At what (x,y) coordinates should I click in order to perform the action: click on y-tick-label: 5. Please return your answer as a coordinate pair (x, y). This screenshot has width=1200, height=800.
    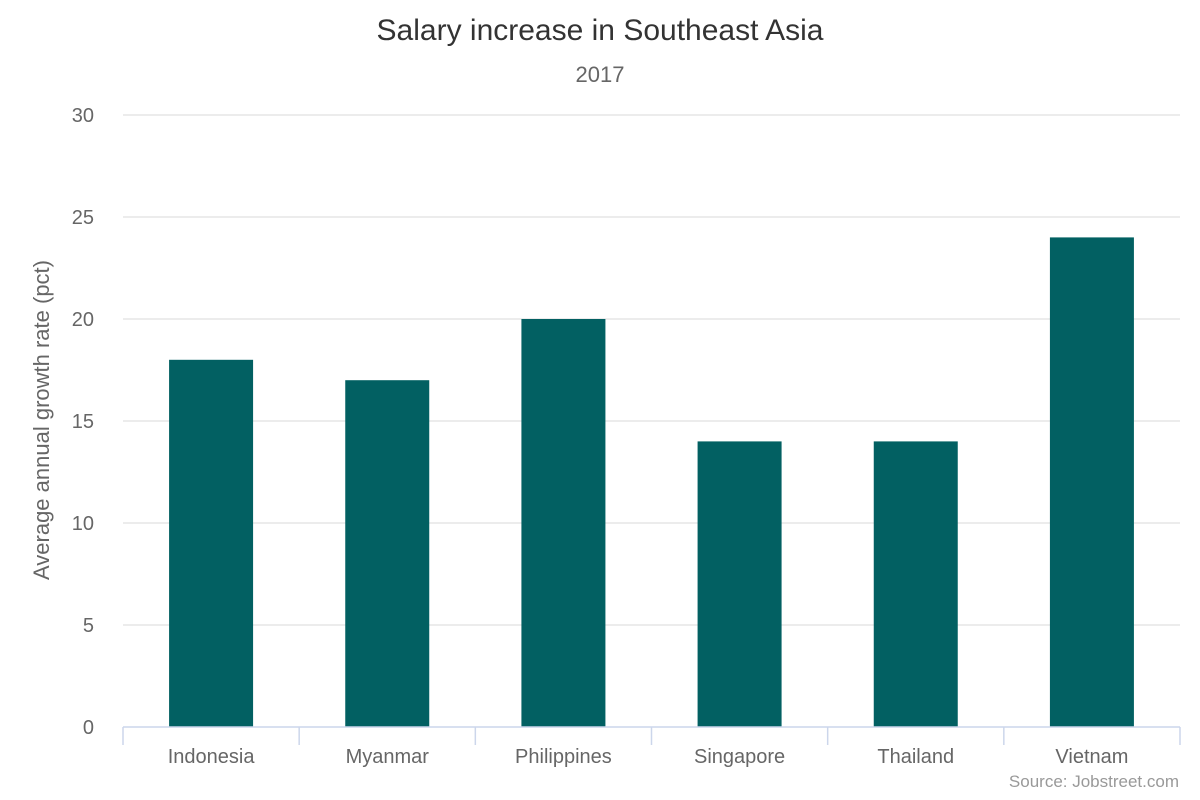
    Looking at the image, I should click on (88, 626).